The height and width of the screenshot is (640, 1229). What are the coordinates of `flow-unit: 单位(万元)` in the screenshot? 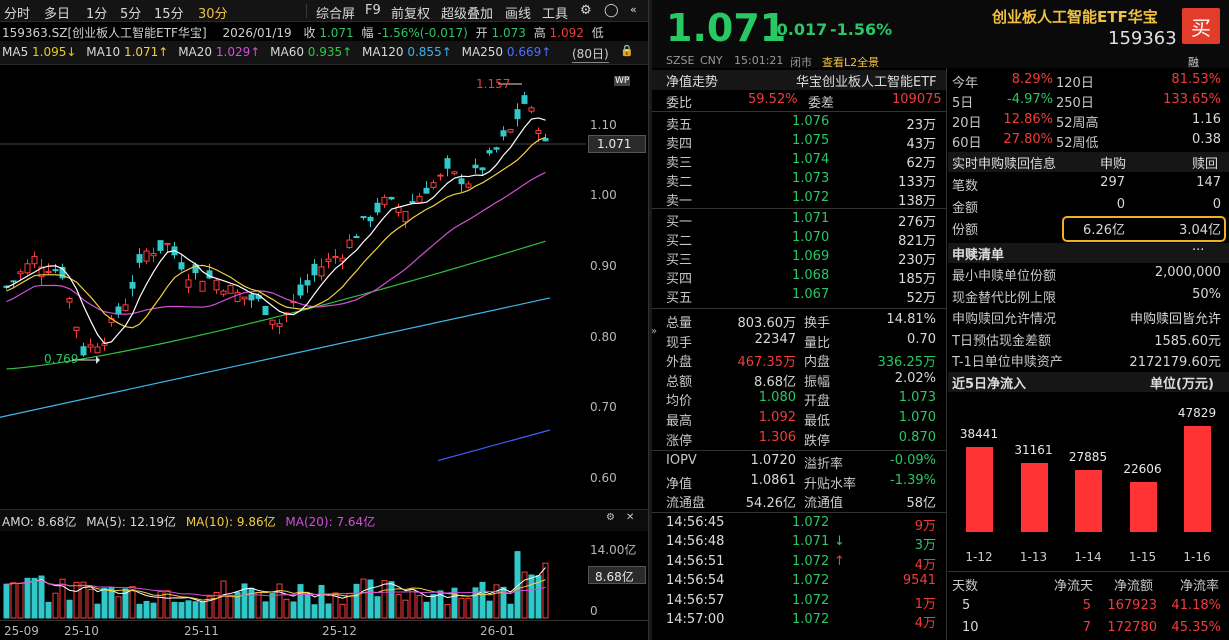 It's located at (1182, 384).